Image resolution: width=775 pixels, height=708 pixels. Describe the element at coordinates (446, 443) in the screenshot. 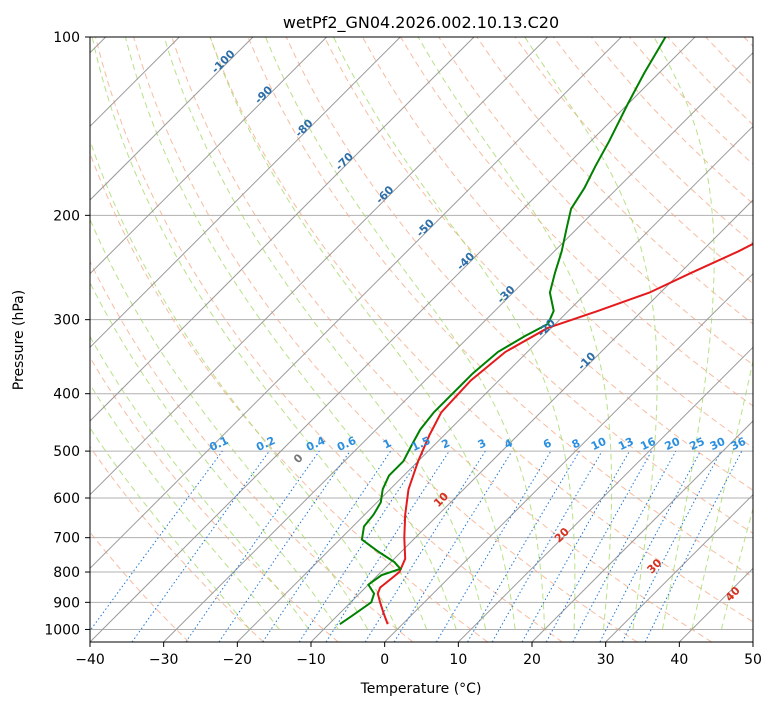

I see `mixing-ratio-label: 2` at that location.